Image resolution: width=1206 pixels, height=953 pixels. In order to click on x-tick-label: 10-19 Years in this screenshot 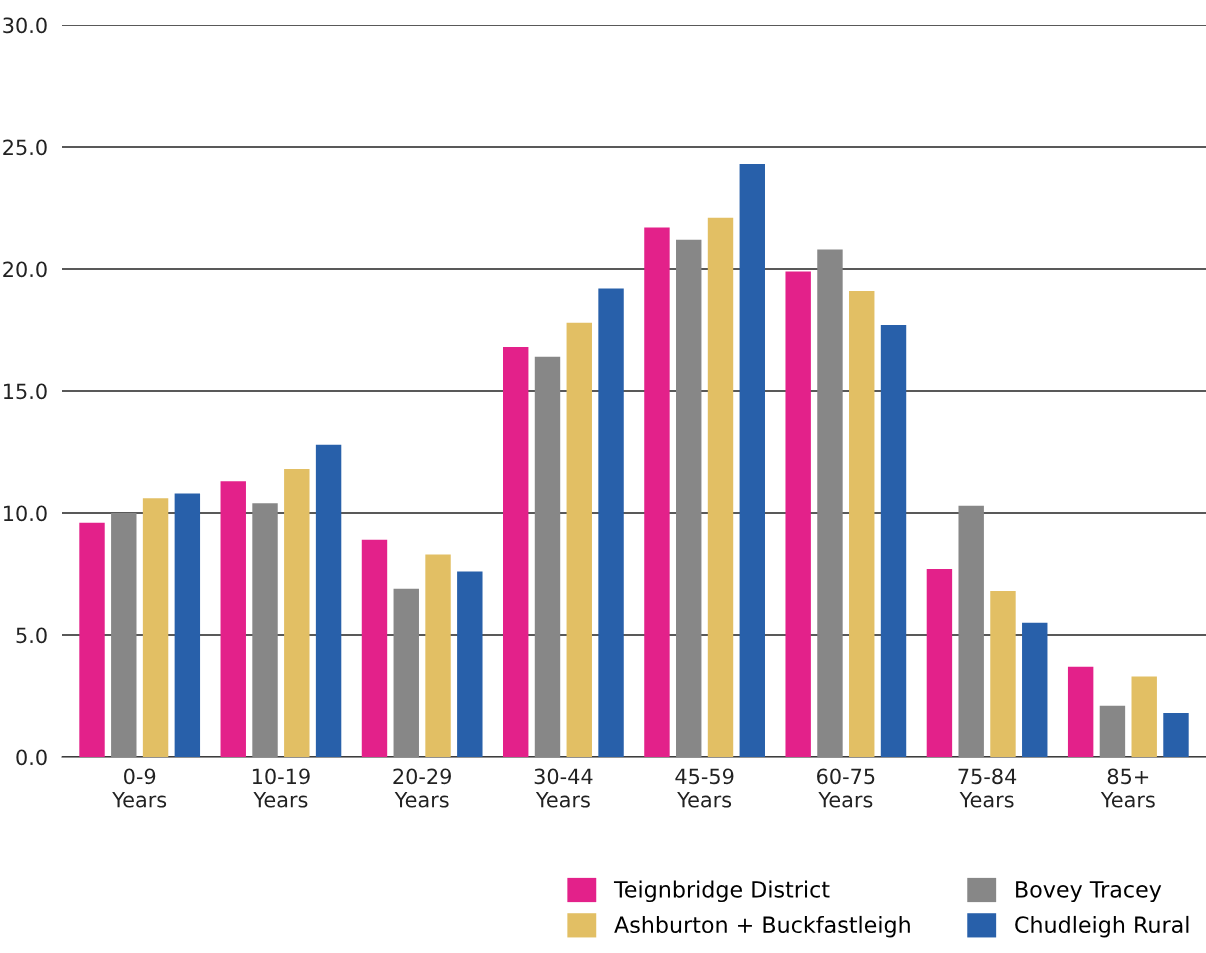, I will do `click(281, 788)`.